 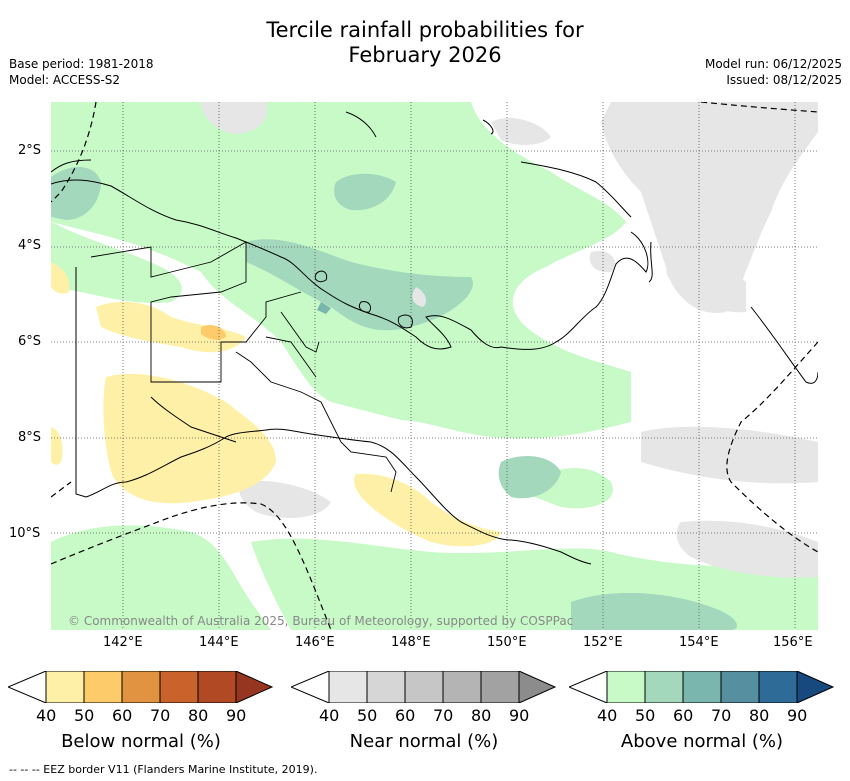 What do you see at coordinates (367, 715) in the screenshot?
I see `near-tick-50: 50` at bounding box center [367, 715].